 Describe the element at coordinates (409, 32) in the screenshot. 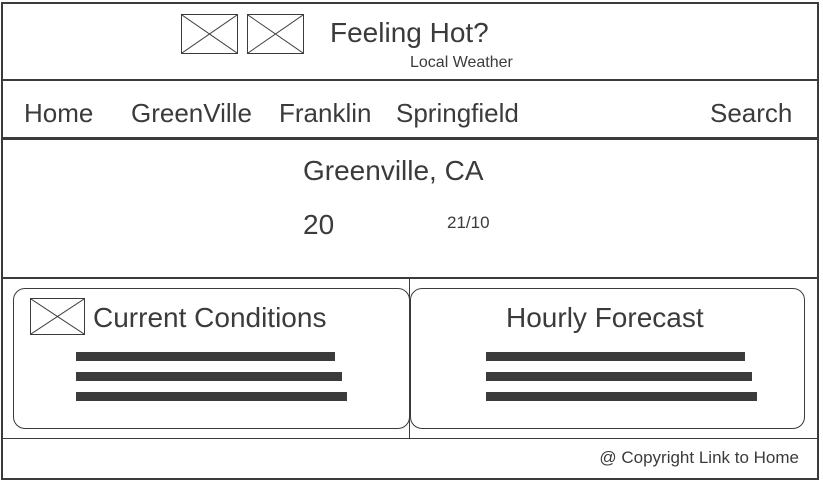

I see `site-title: Feeling Hot?` at that location.